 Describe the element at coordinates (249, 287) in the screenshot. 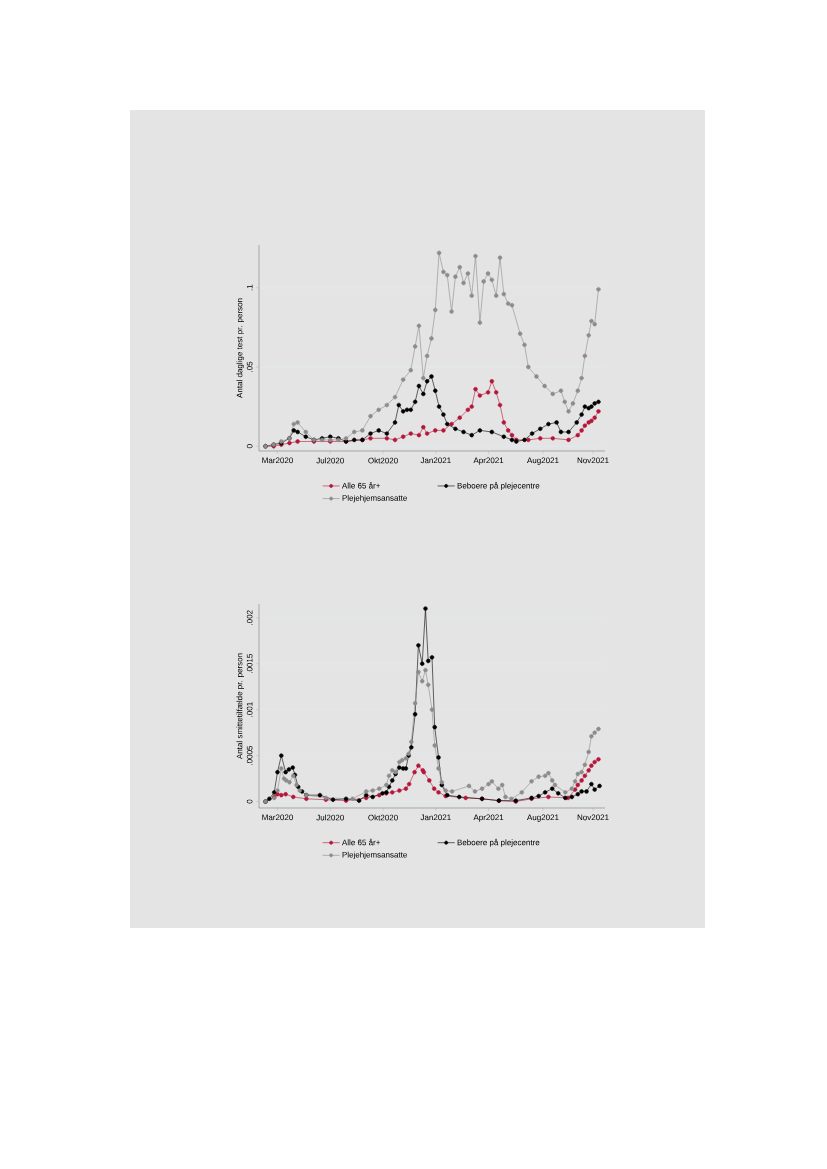

I see `y-tick-label: .1` at that location.